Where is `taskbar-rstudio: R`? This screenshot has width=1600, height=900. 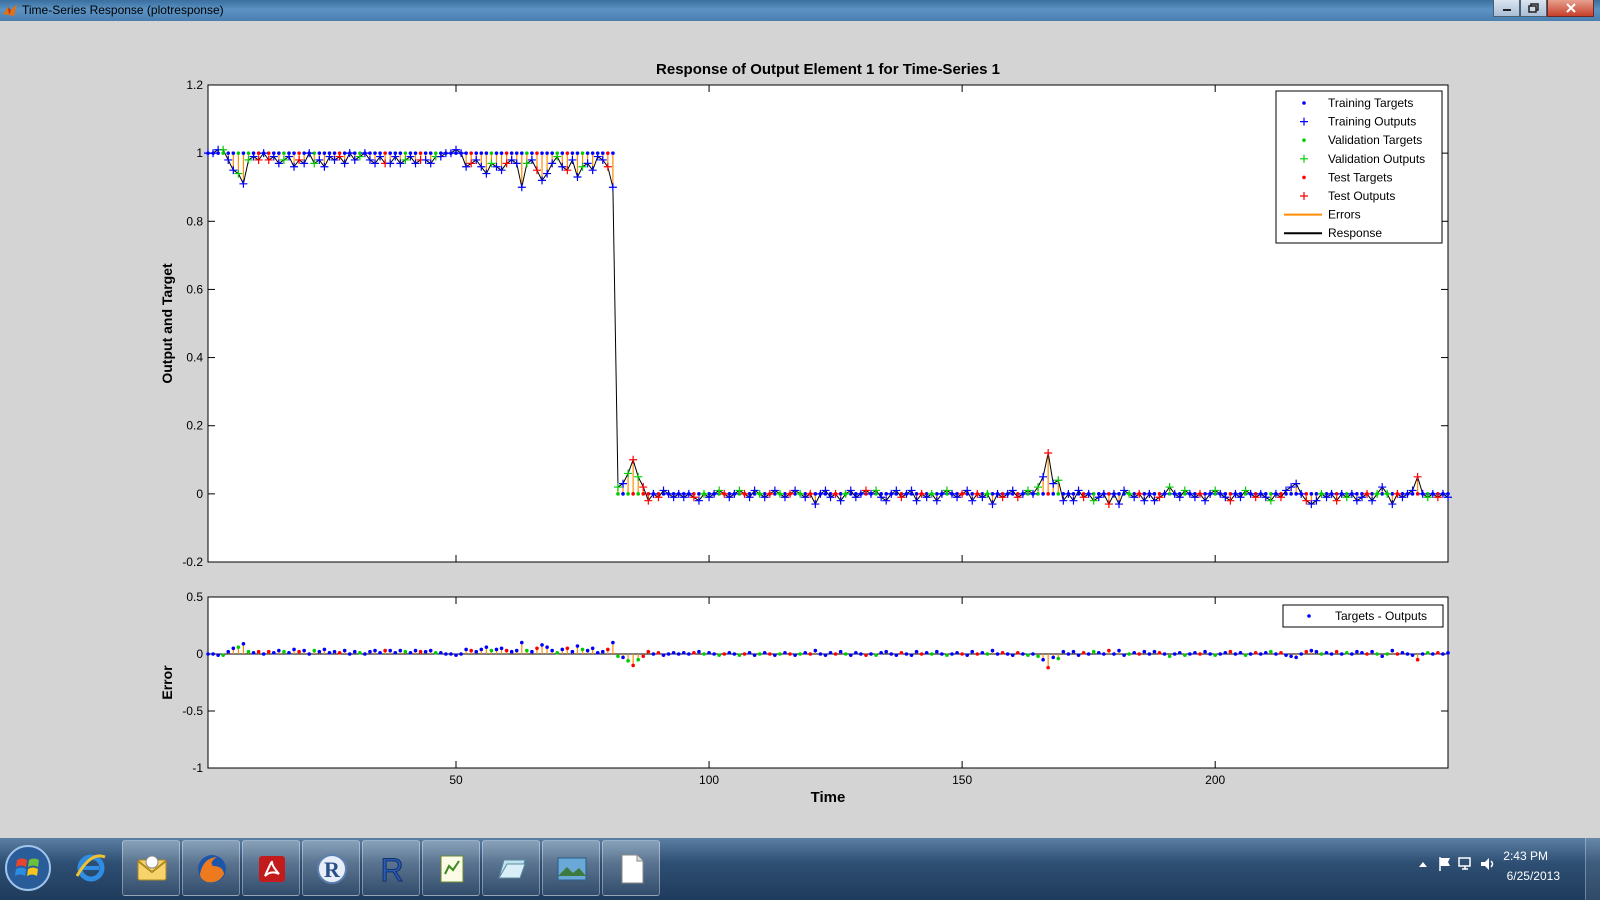
taskbar-rstudio: R is located at coordinates (391, 868).